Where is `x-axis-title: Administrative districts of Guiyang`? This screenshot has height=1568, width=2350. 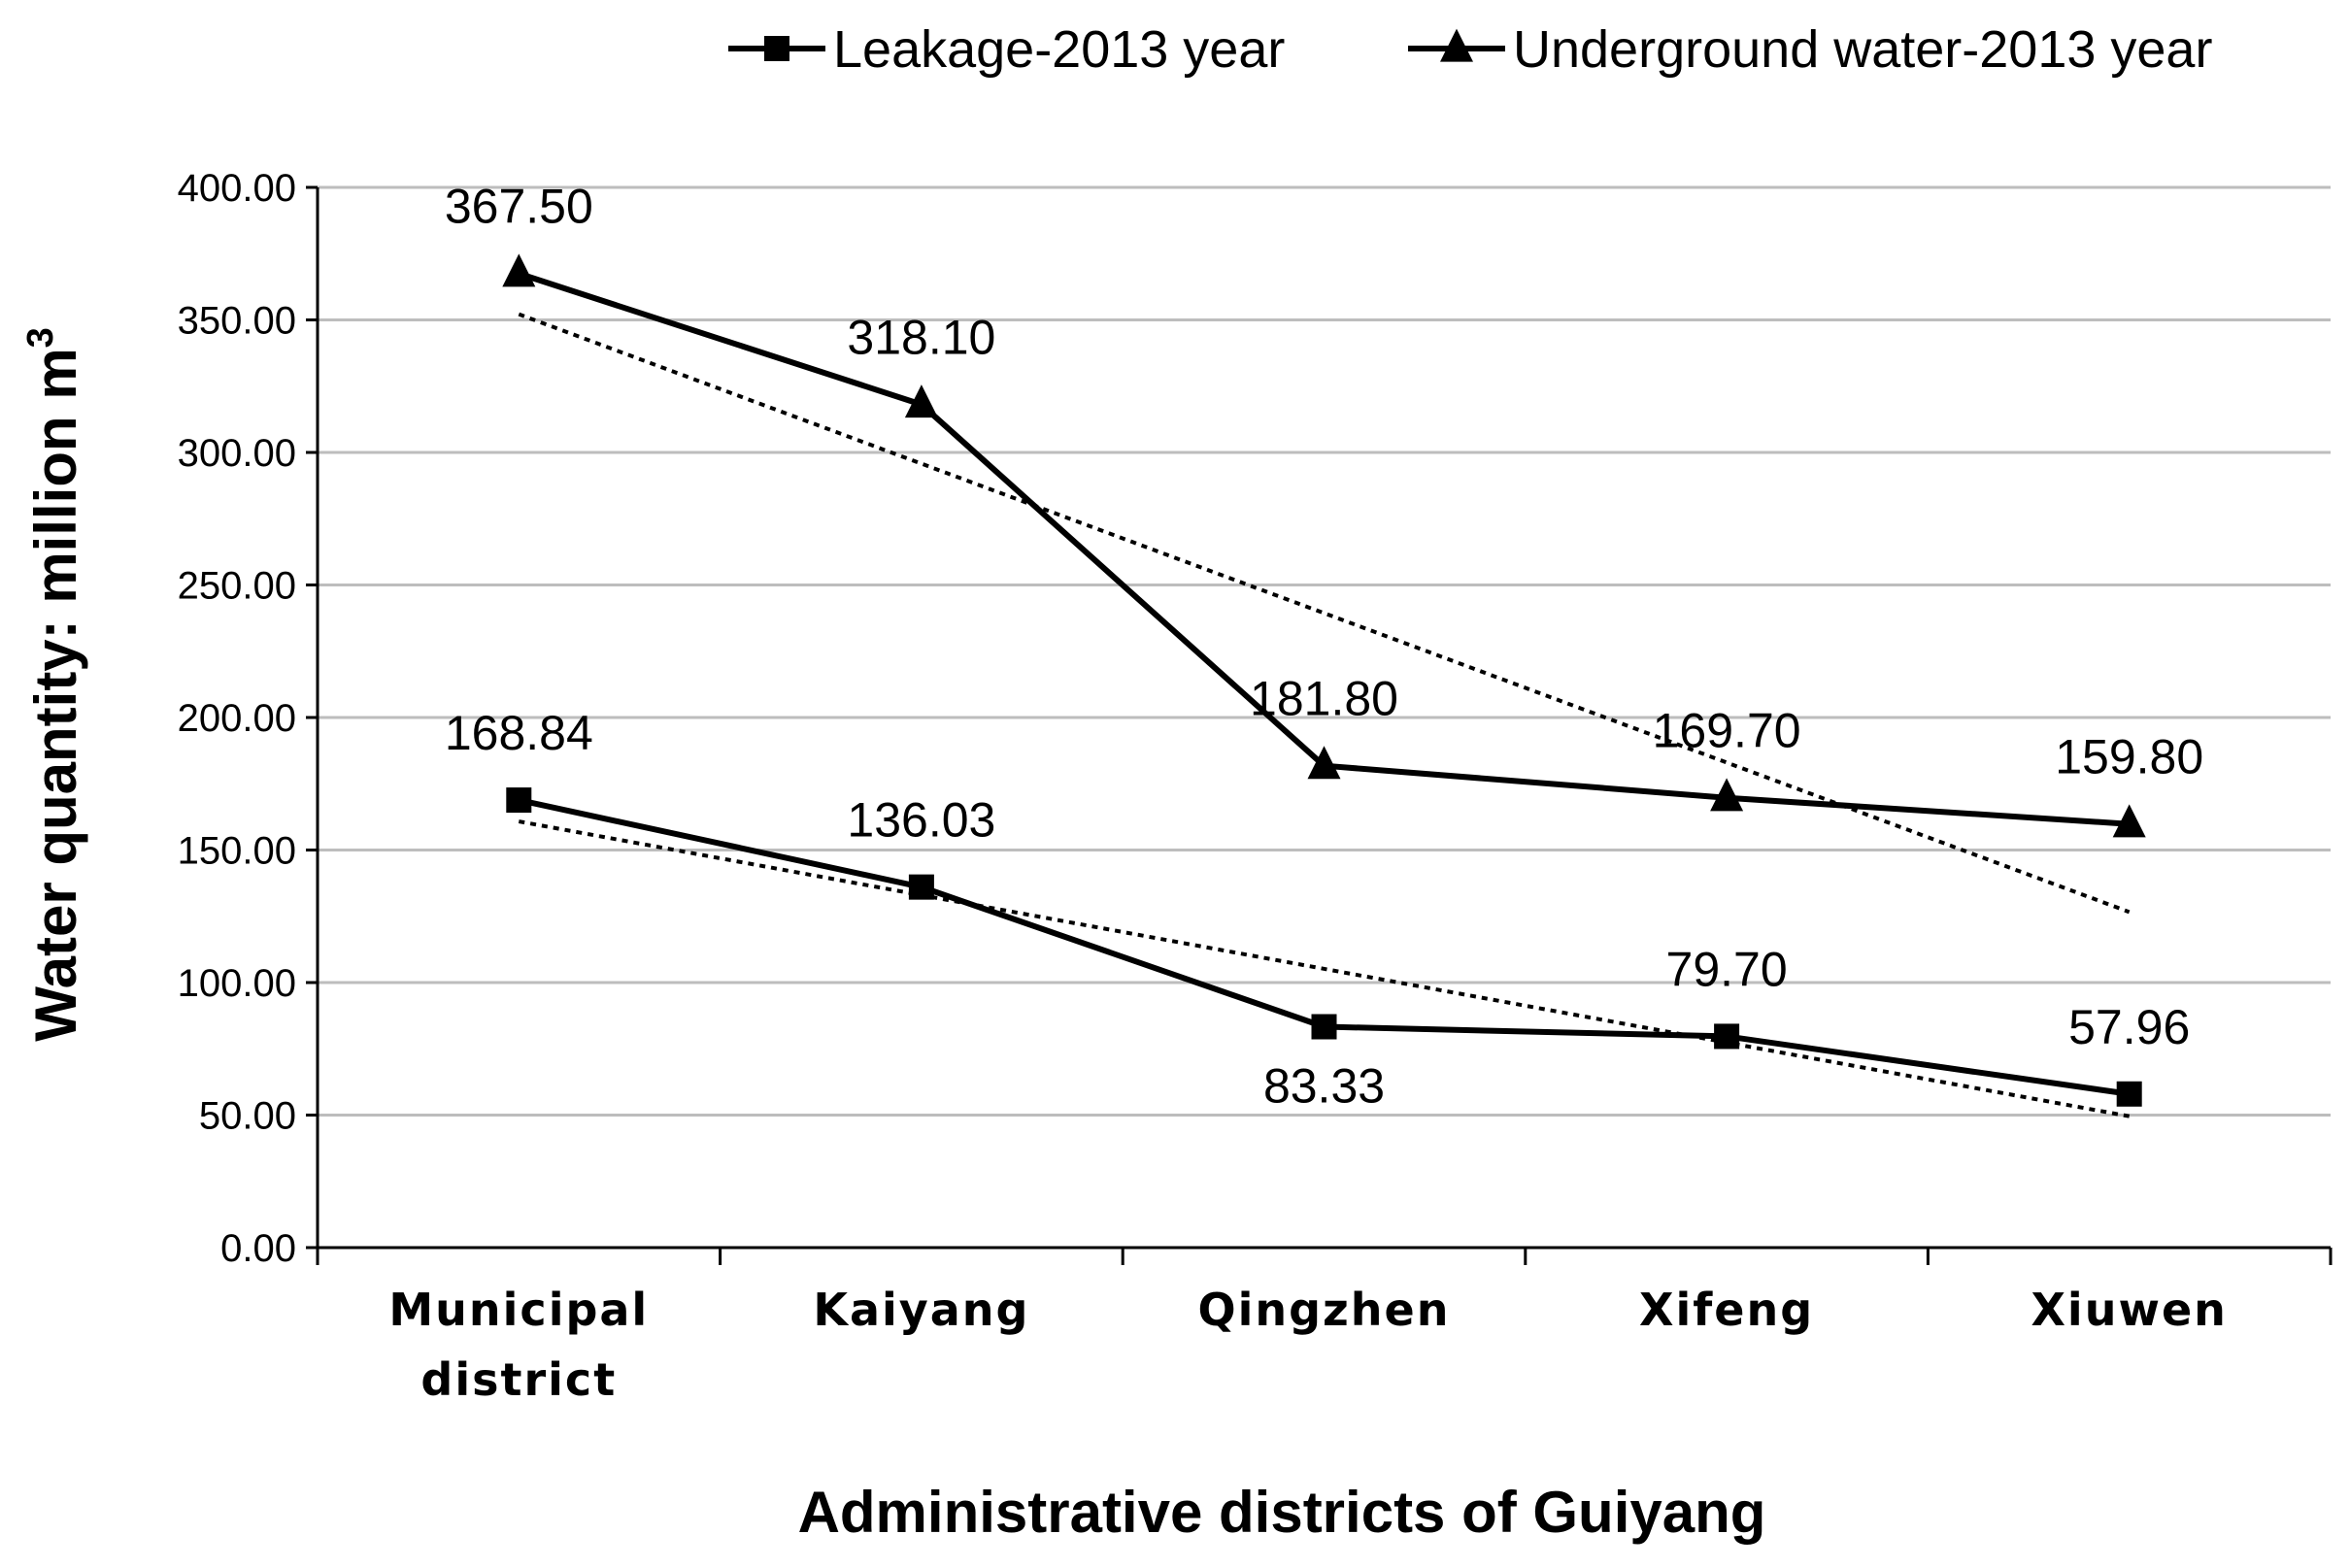 x-axis-title: Administrative districts of Guiyang is located at coordinates (1282, 1513).